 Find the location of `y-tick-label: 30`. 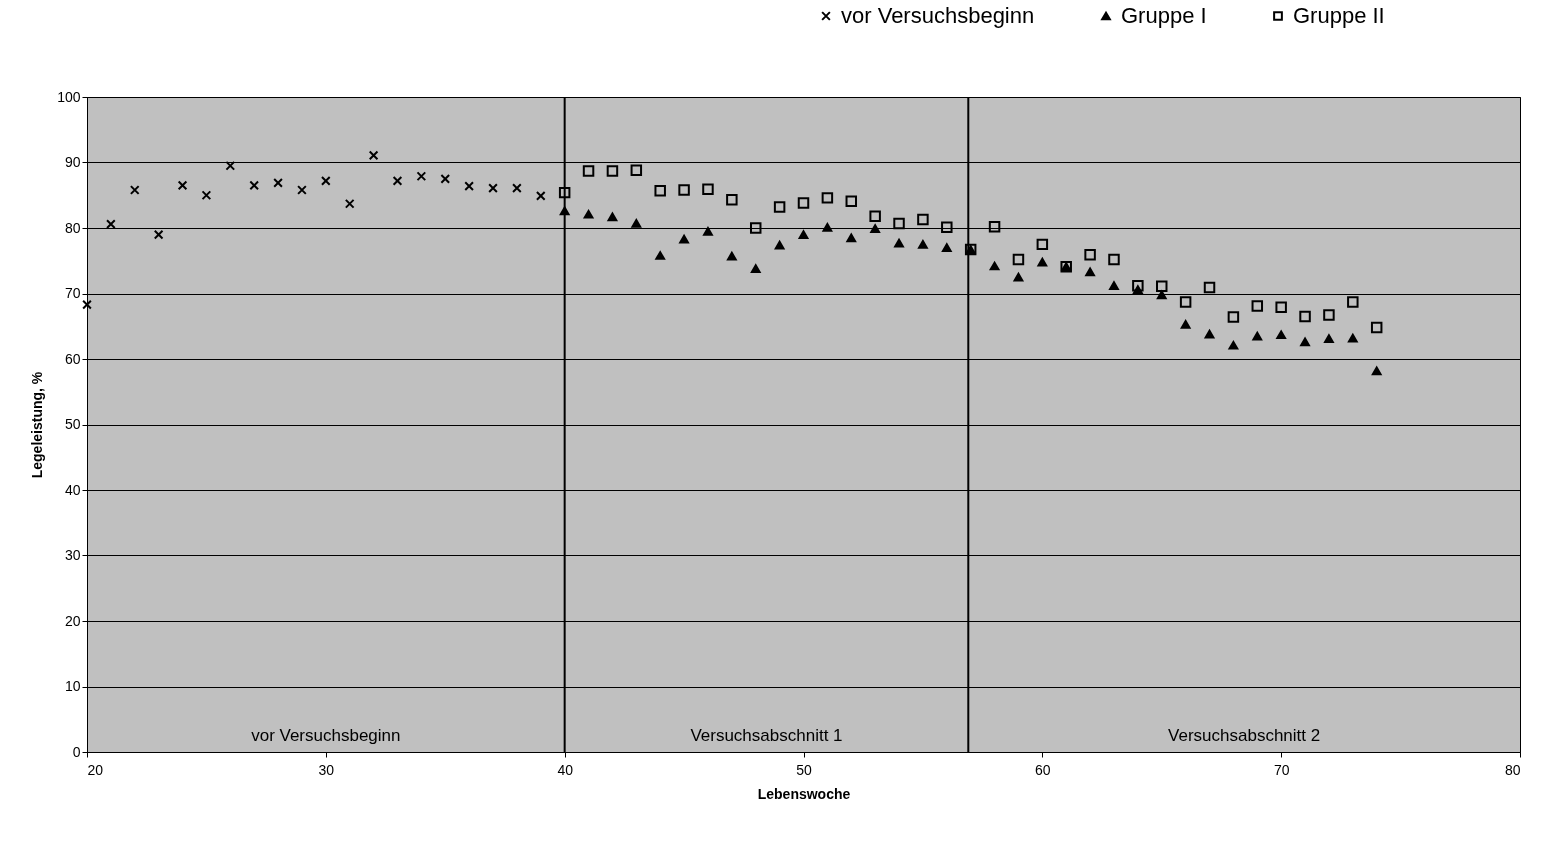

y-tick-label: 30 is located at coordinates (72, 555).